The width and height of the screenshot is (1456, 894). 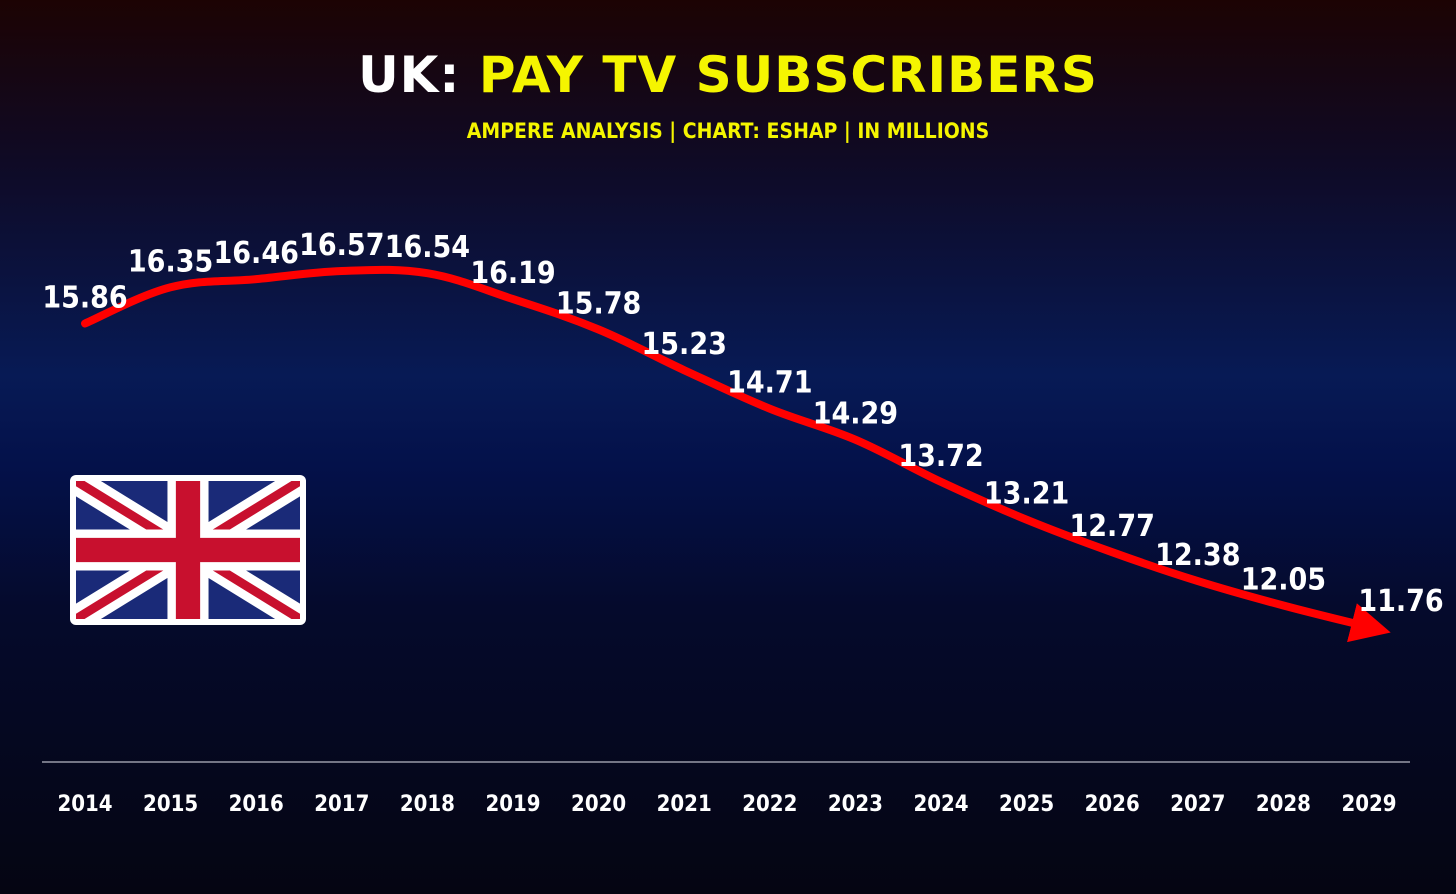 What do you see at coordinates (409, 75) in the screenshot?
I see `title-country: UK:` at bounding box center [409, 75].